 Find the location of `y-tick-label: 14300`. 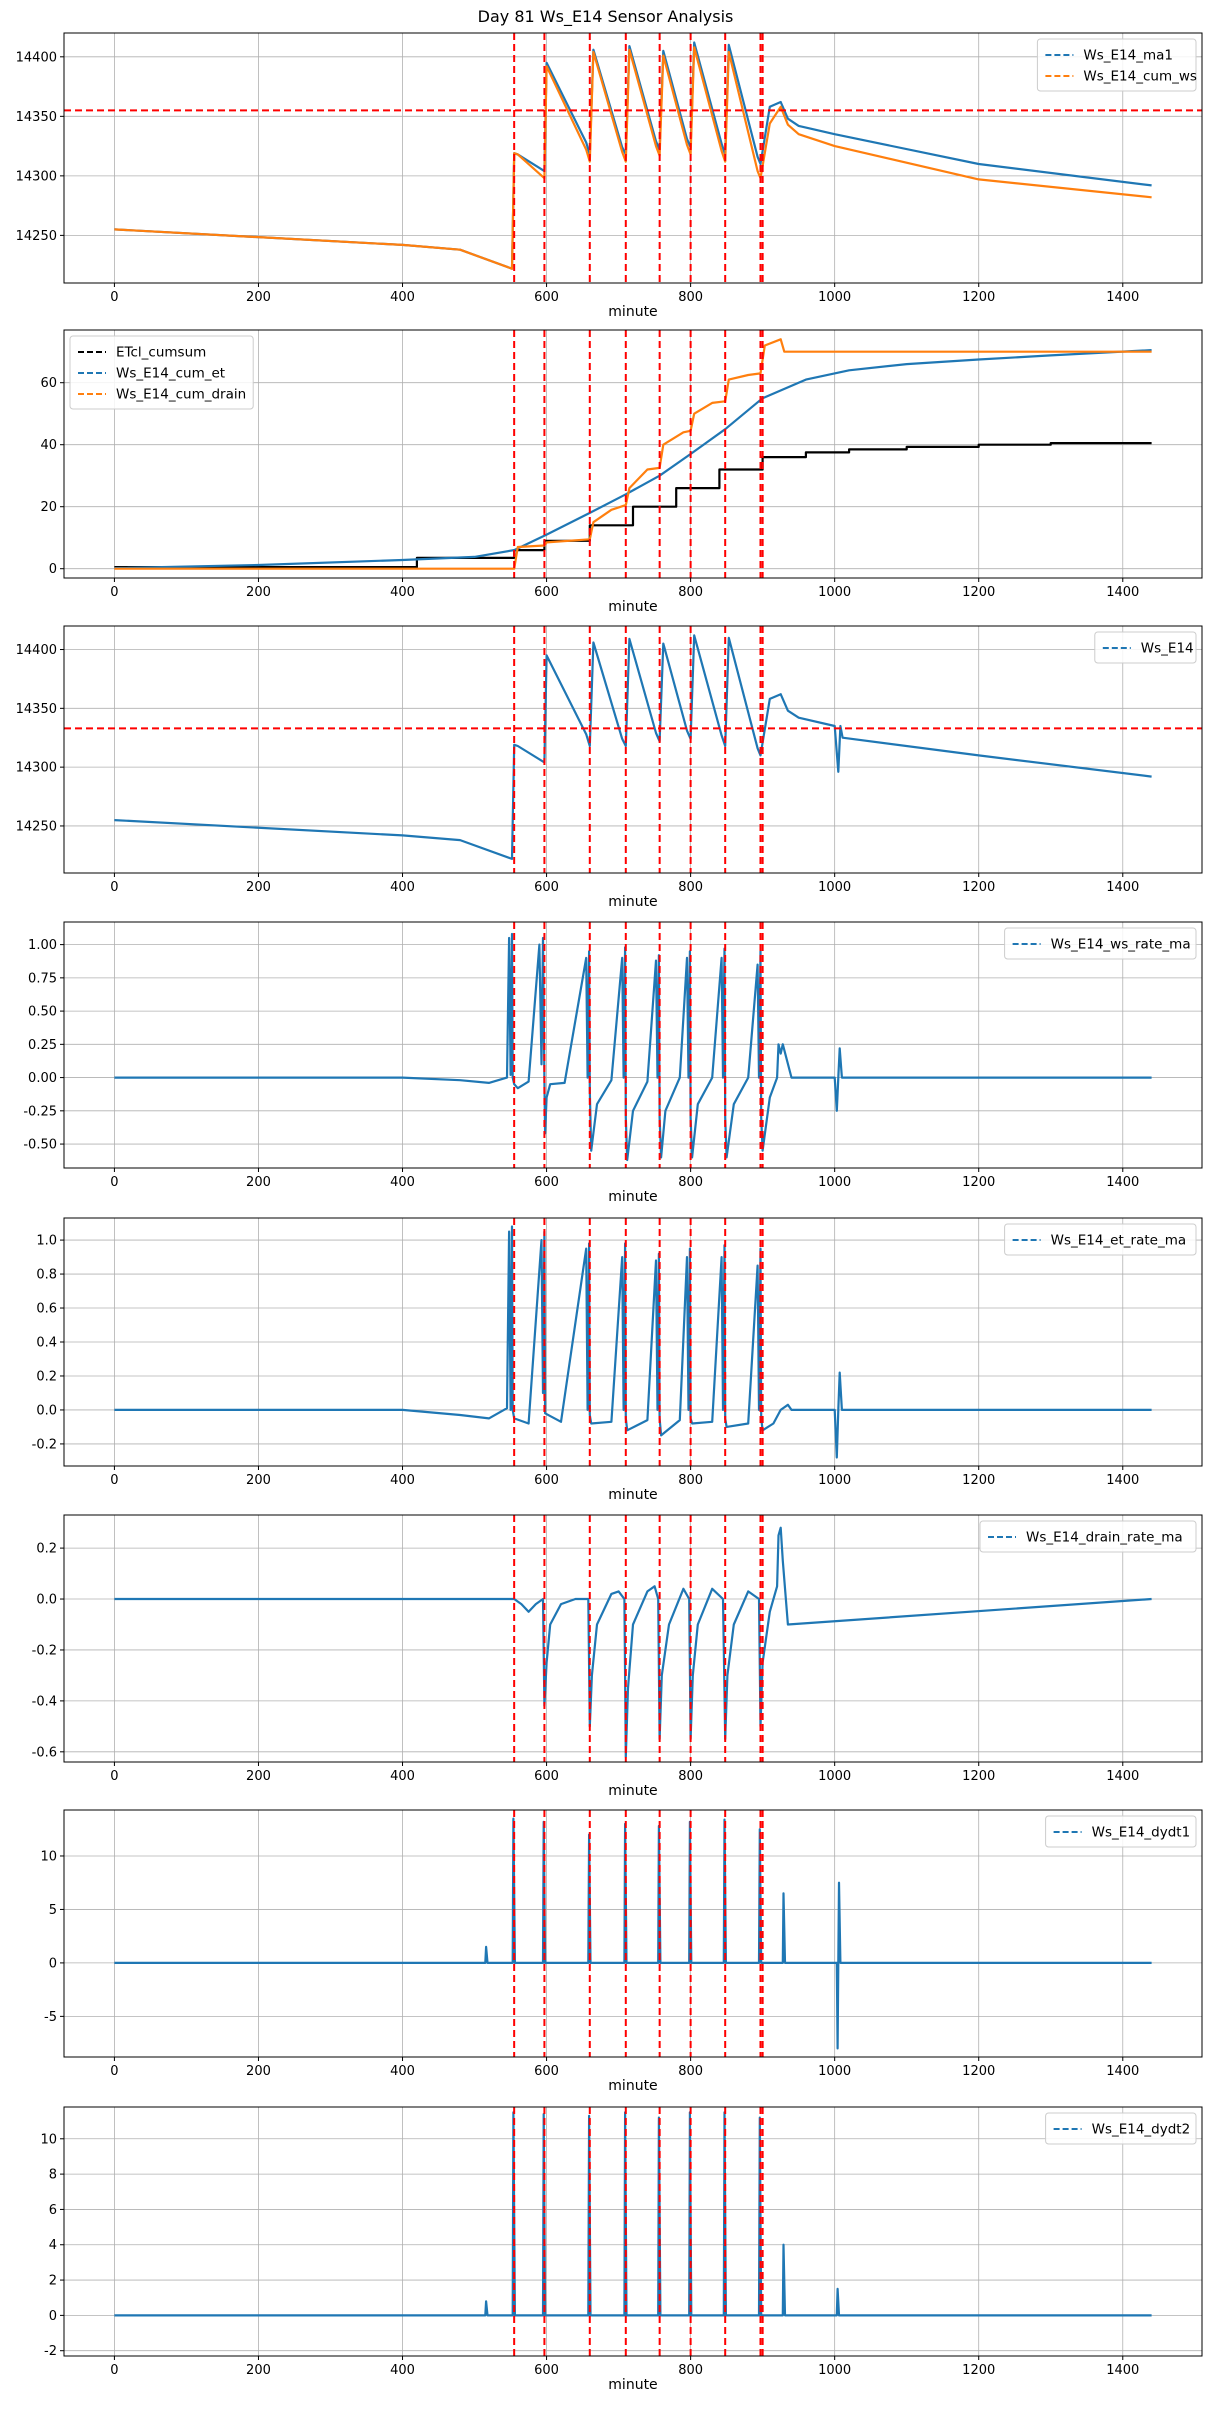

y-tick-label: 14300 is located at coordinates (36, 176).